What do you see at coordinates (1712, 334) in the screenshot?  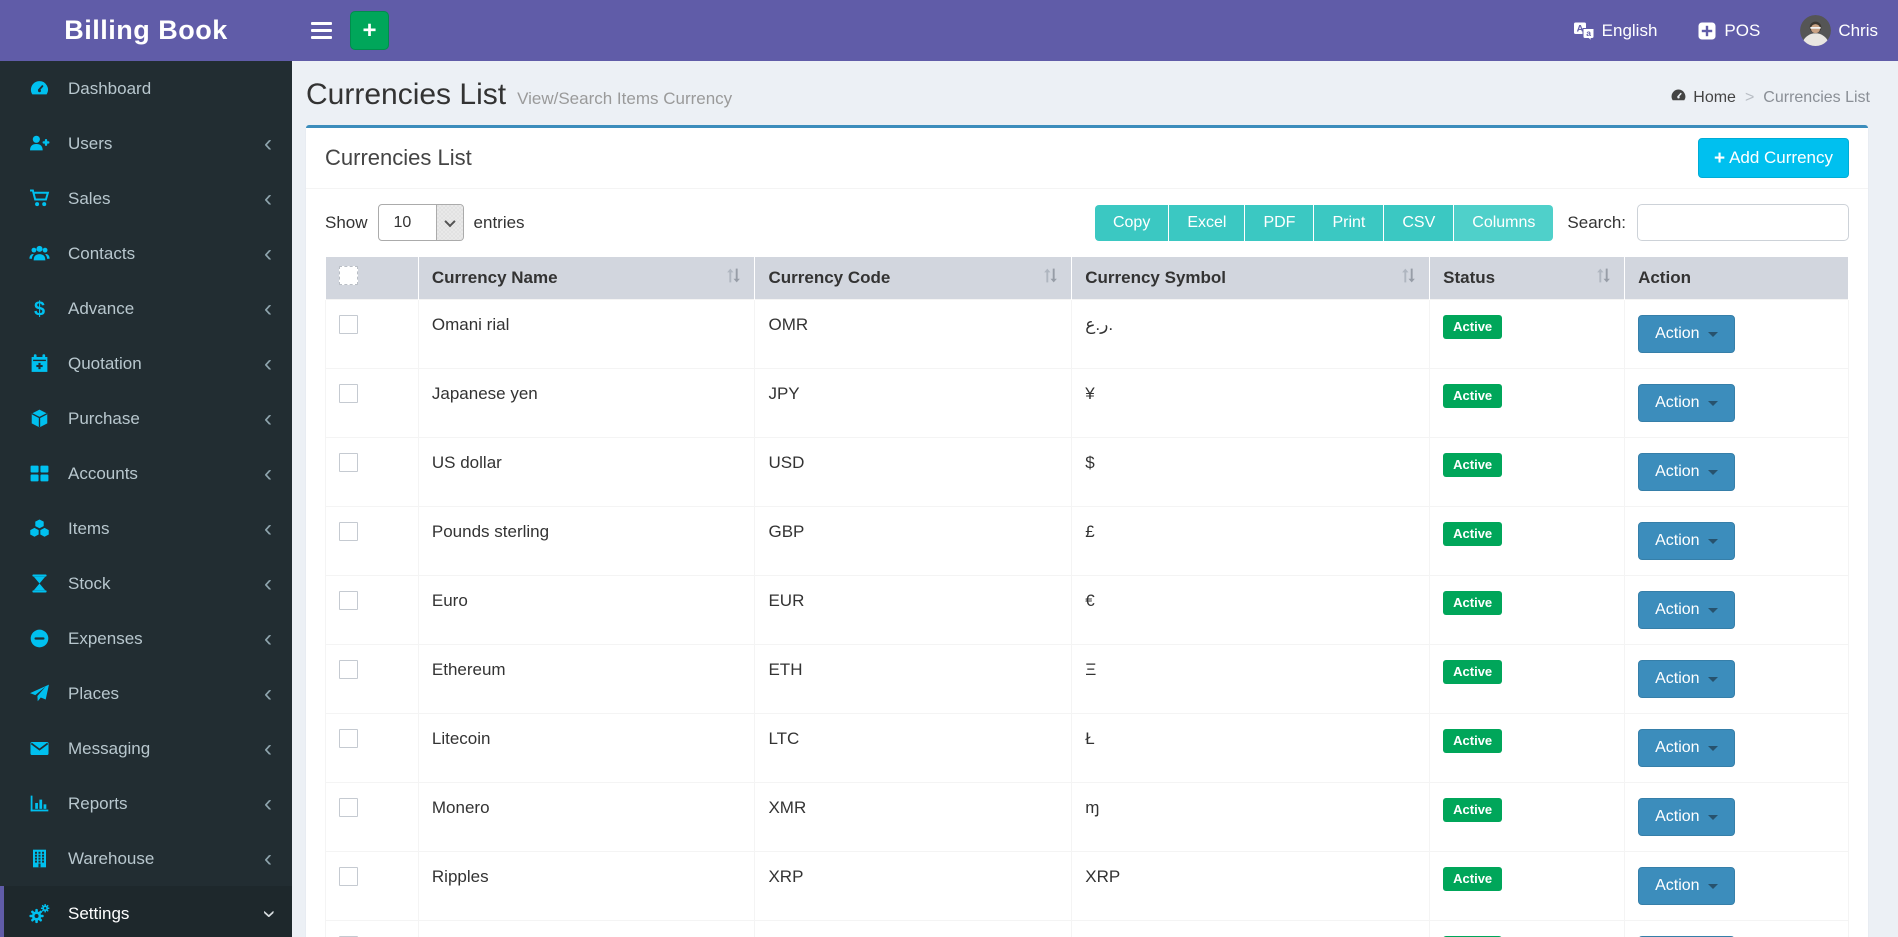 I see `caret-down-icon` at bounding box center [1712, 334].